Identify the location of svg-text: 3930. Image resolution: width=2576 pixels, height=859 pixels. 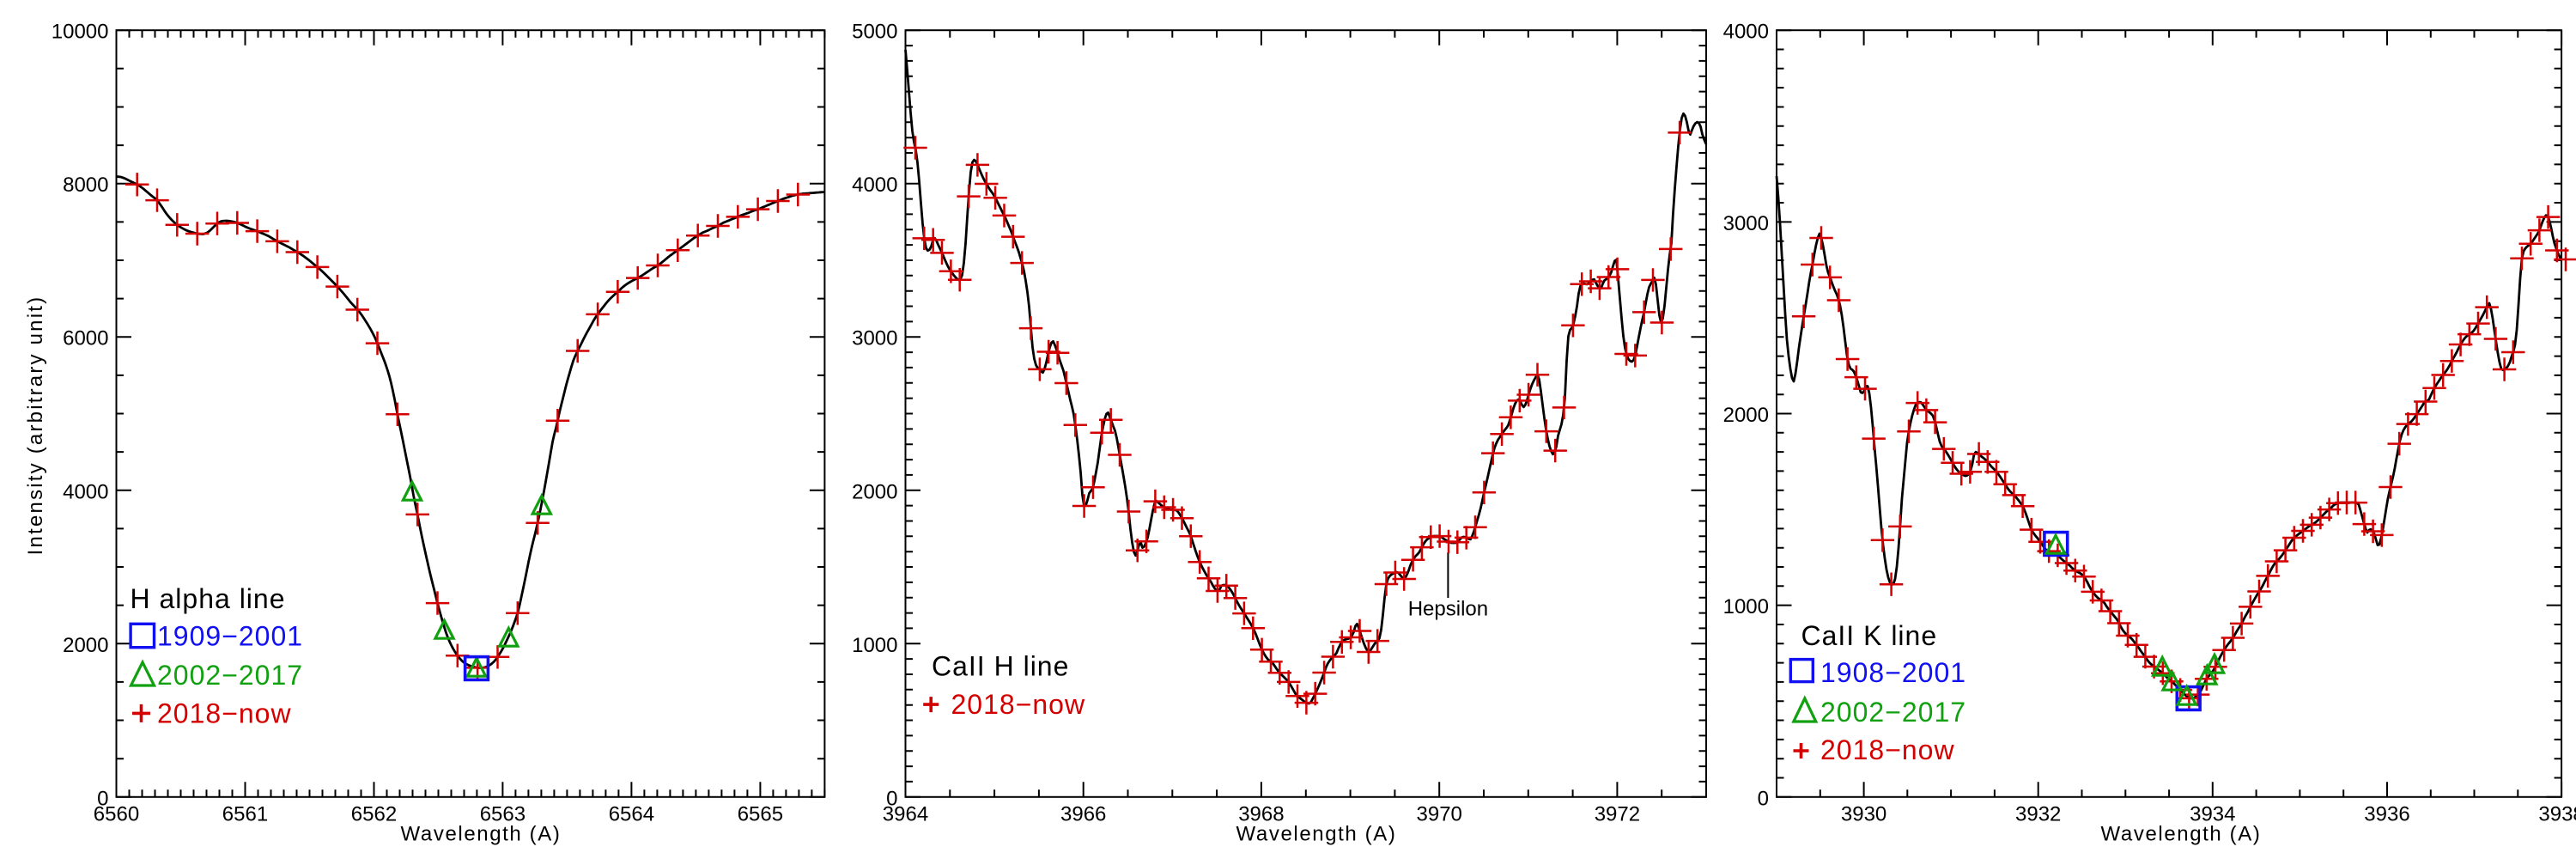
(1864, 814).